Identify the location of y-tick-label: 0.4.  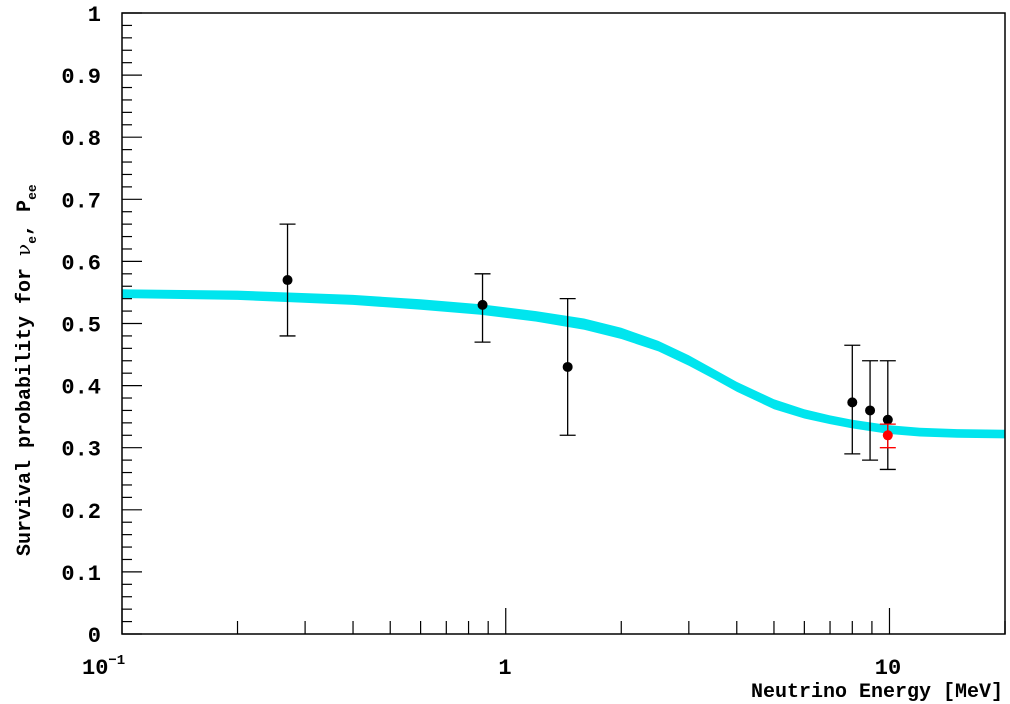
(81, 388).